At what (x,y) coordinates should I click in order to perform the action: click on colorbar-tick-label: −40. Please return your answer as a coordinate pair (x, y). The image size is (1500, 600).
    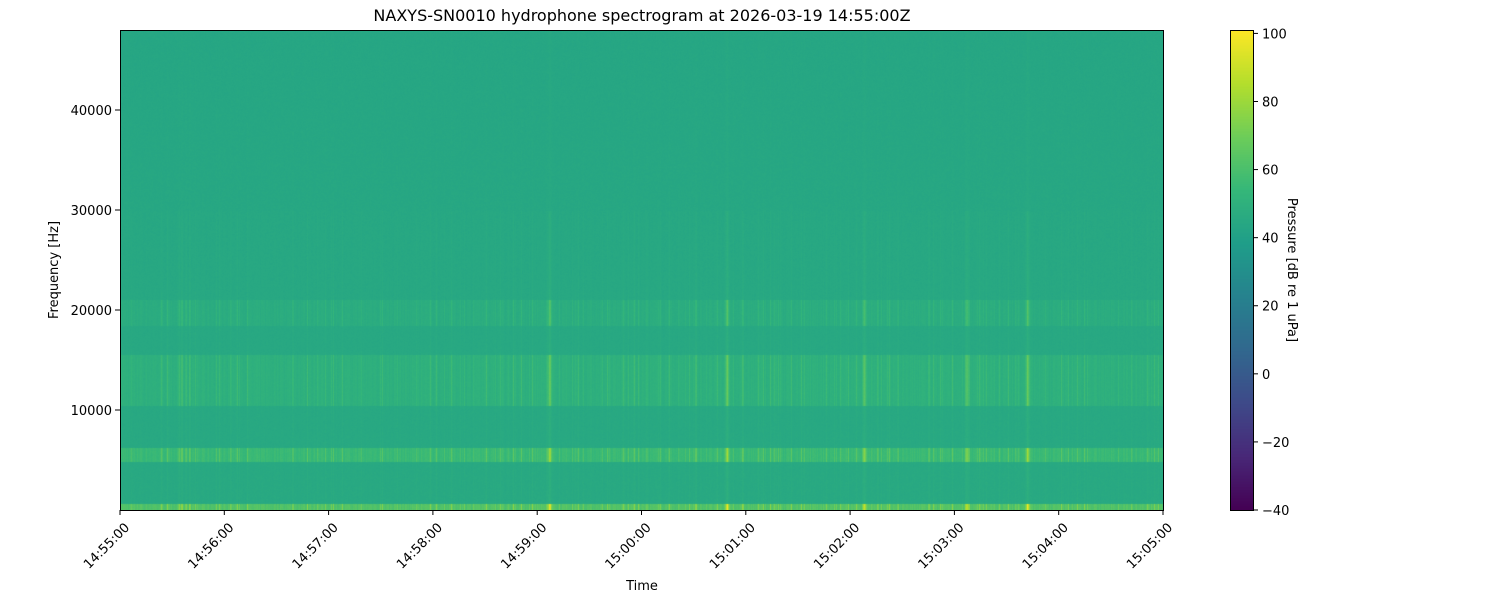
    Looking at the image, I should click on (1275, 511).